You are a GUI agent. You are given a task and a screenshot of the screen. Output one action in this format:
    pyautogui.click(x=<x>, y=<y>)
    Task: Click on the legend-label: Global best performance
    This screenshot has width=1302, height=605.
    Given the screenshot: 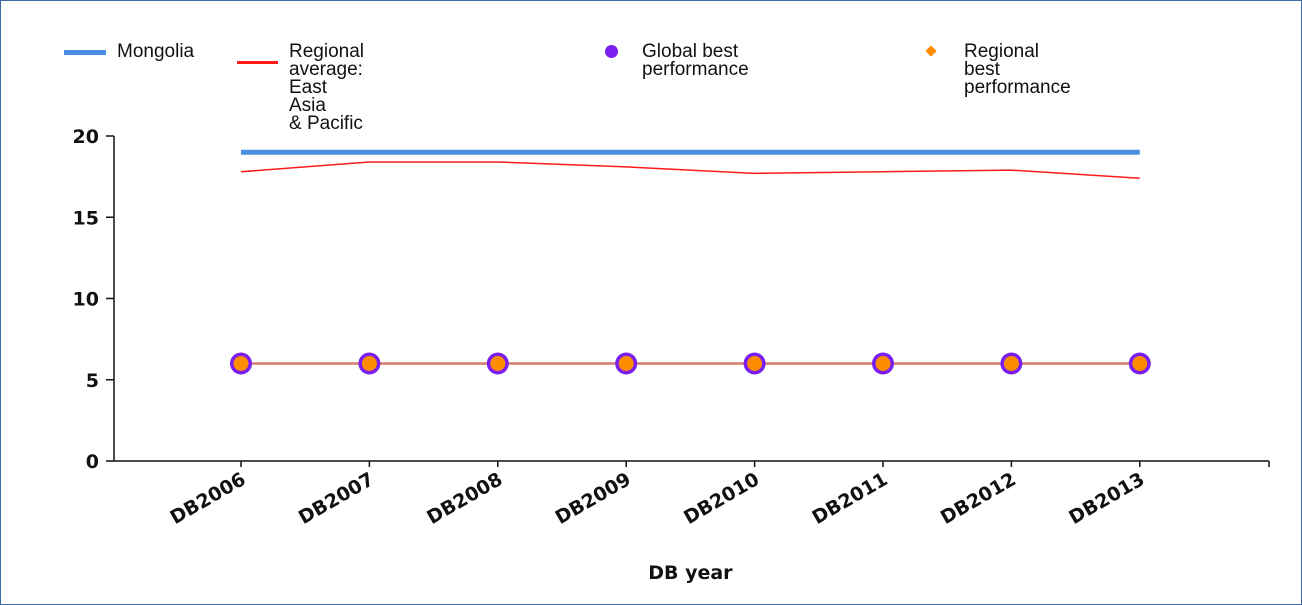 What is the action you would take?
    pyautogui.click(x=695, y=60)
    